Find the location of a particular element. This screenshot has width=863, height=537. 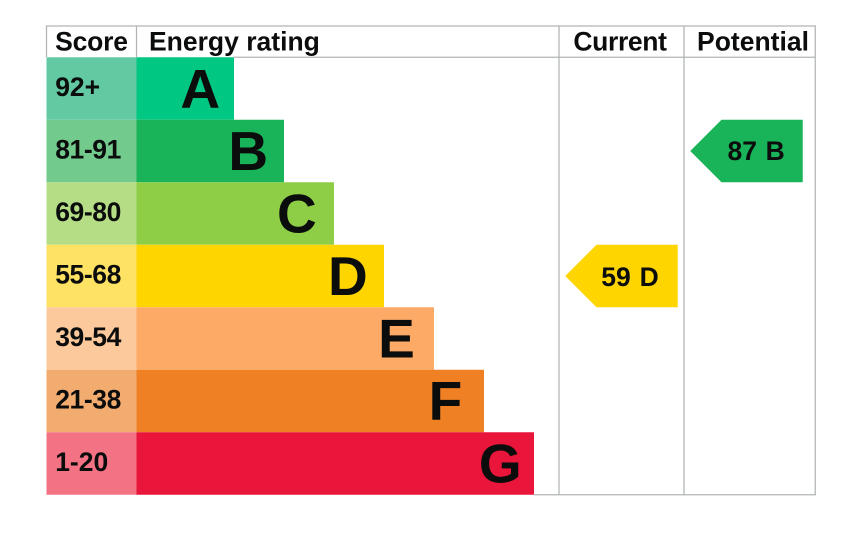

svg-text: A is located at coordinates (200, 88).